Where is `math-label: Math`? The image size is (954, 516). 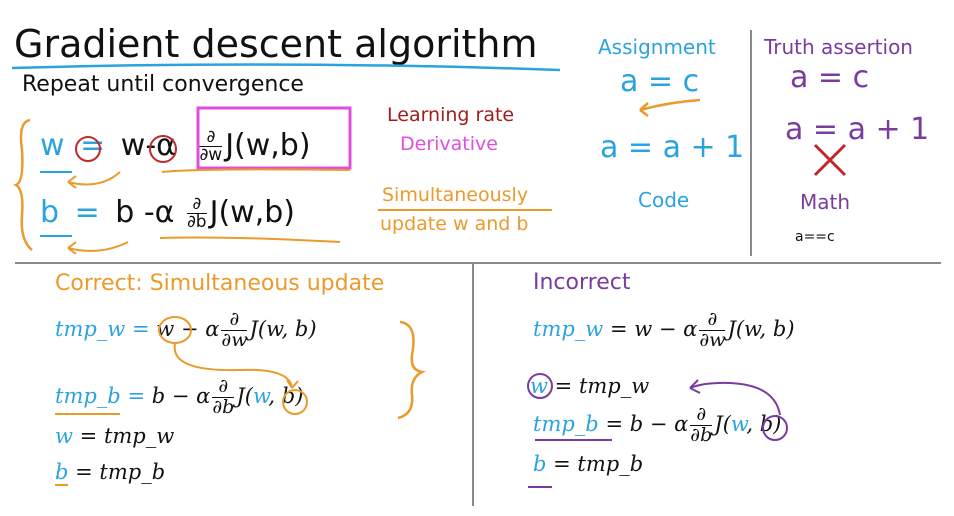
math-label: Math is located at coordinates (825, 202).